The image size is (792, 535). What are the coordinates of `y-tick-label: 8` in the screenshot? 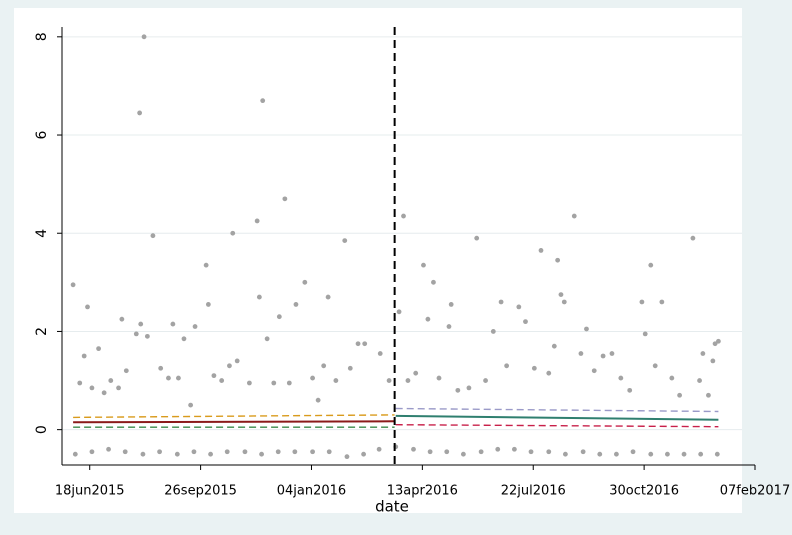 It's located at (42, 36).